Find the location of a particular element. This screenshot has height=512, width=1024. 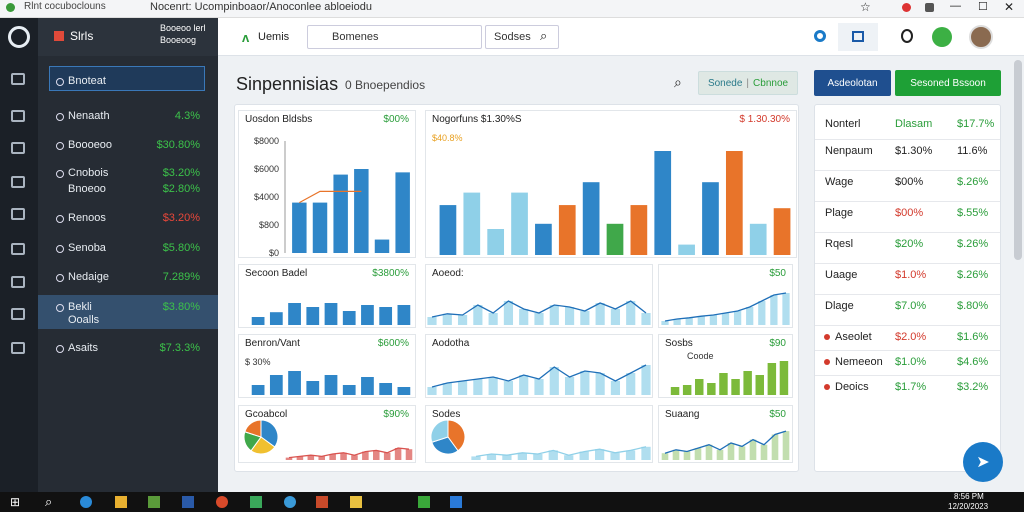

brand-sub: Booeoog is located at coordinates (178, 40).